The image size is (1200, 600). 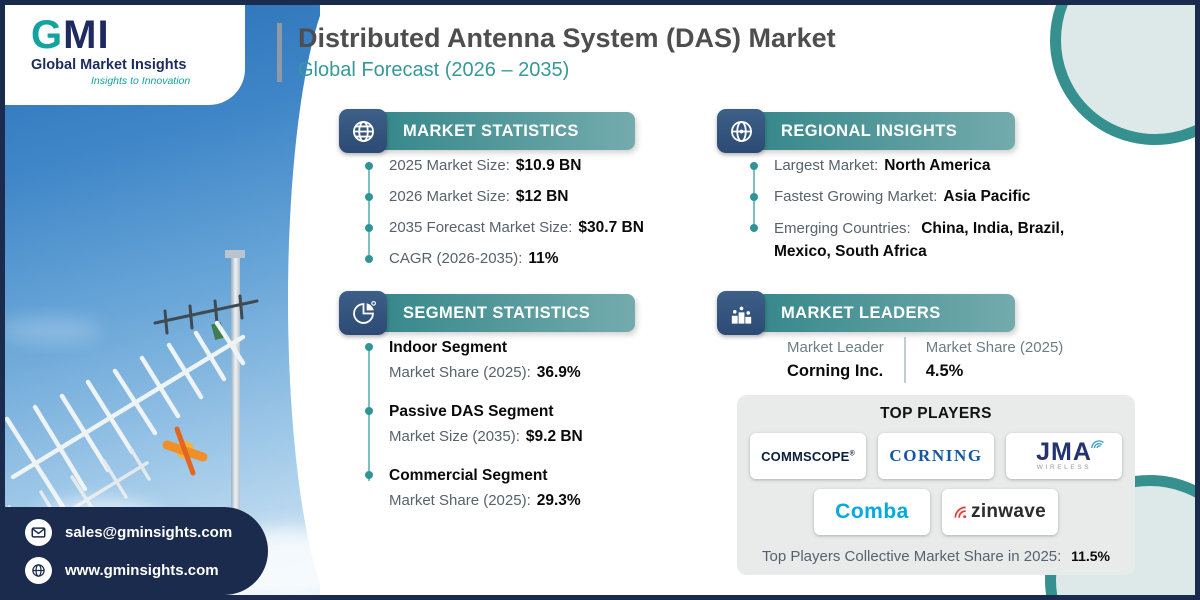 What do you see at coordinates (38, 570) in the screenshot?
I see `website-globe-icon` at bounding box center [38, 570].